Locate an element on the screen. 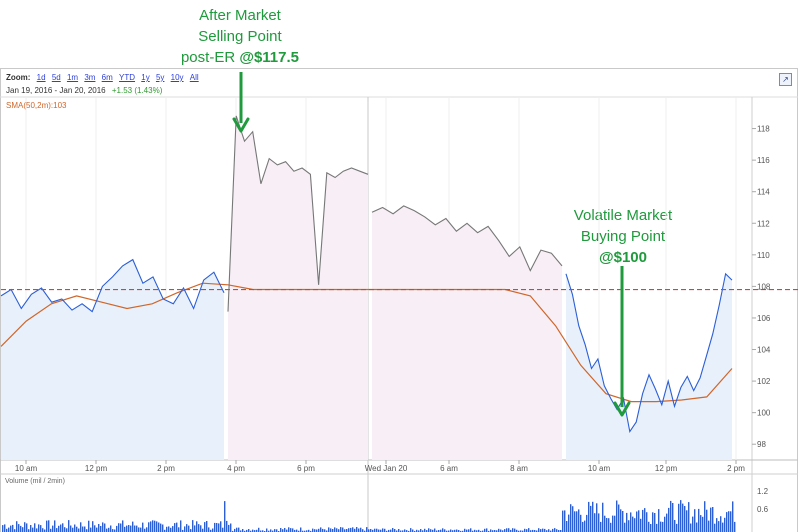 This screenshot has width=800, height=532. zoom-toolbar: Zoom: 1d 5d 1m 3m 6m YTD 1y 5y 10y All is located at coordinates (102, 77).